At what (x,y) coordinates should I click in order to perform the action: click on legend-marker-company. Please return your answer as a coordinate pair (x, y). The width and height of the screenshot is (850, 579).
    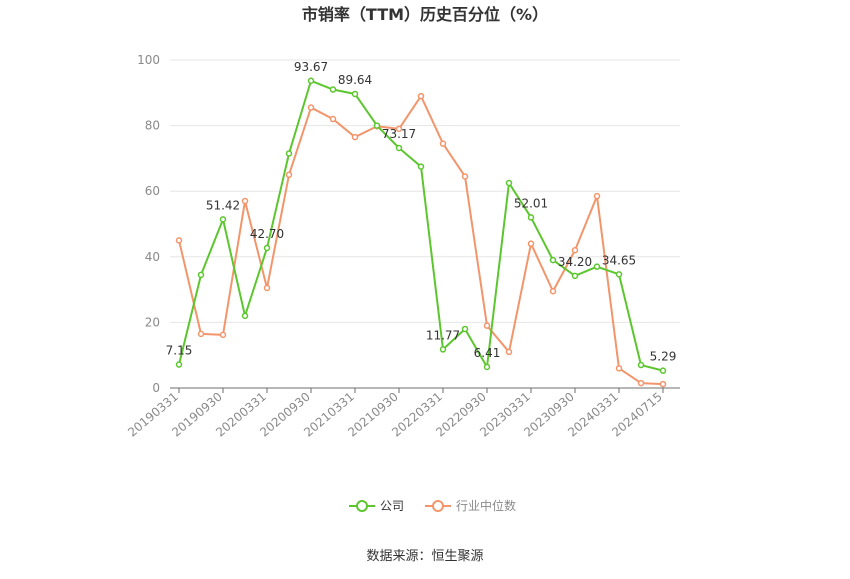
    Looking at the image, I should click on (362, 506).